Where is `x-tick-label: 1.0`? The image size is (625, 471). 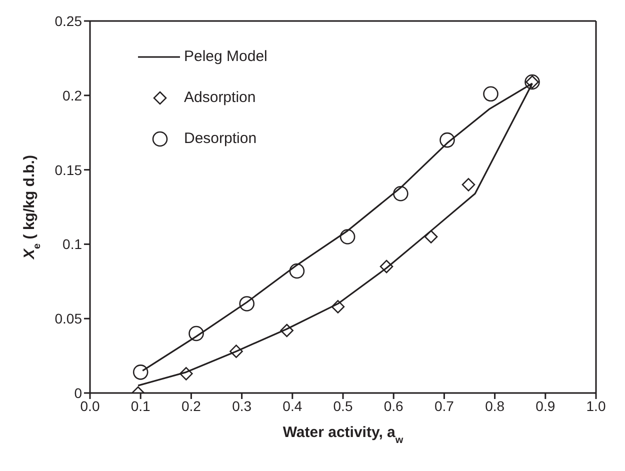 x-tick-label: 1.0 is located at coordinates (596, 406).